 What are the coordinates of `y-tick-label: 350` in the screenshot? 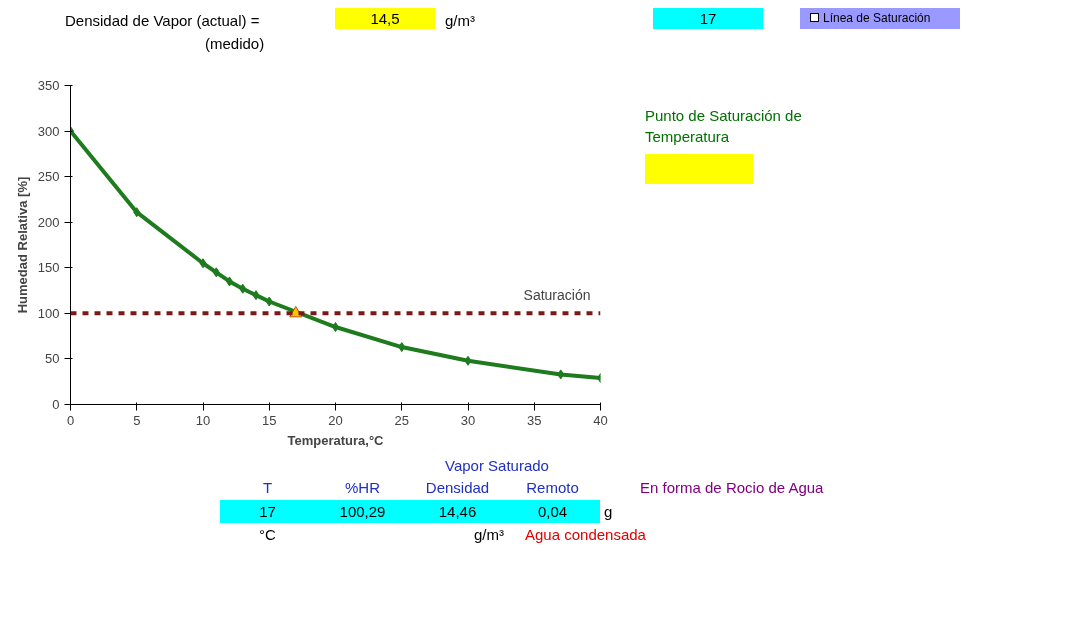 It's located at (48, 85).